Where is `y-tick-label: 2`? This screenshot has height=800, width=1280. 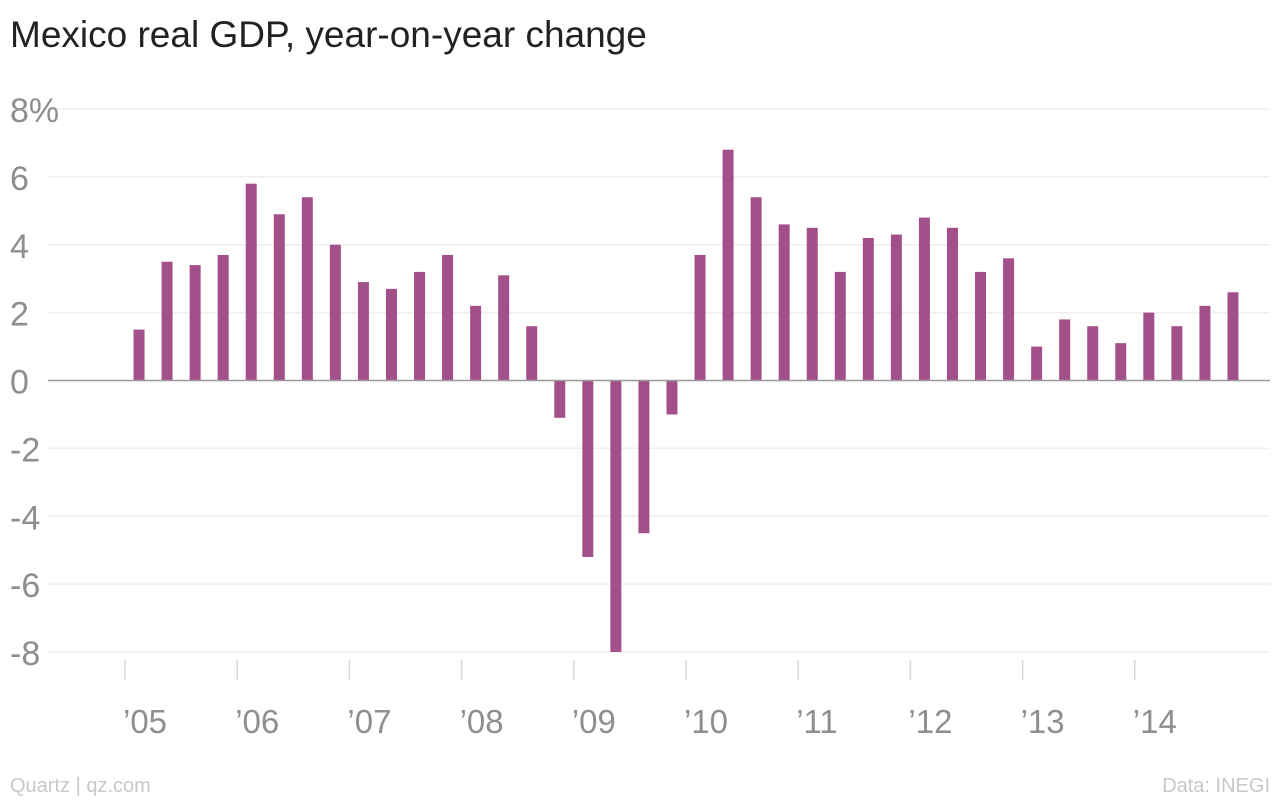
y-tick-label: 2 is located at coordinates (19, 315).